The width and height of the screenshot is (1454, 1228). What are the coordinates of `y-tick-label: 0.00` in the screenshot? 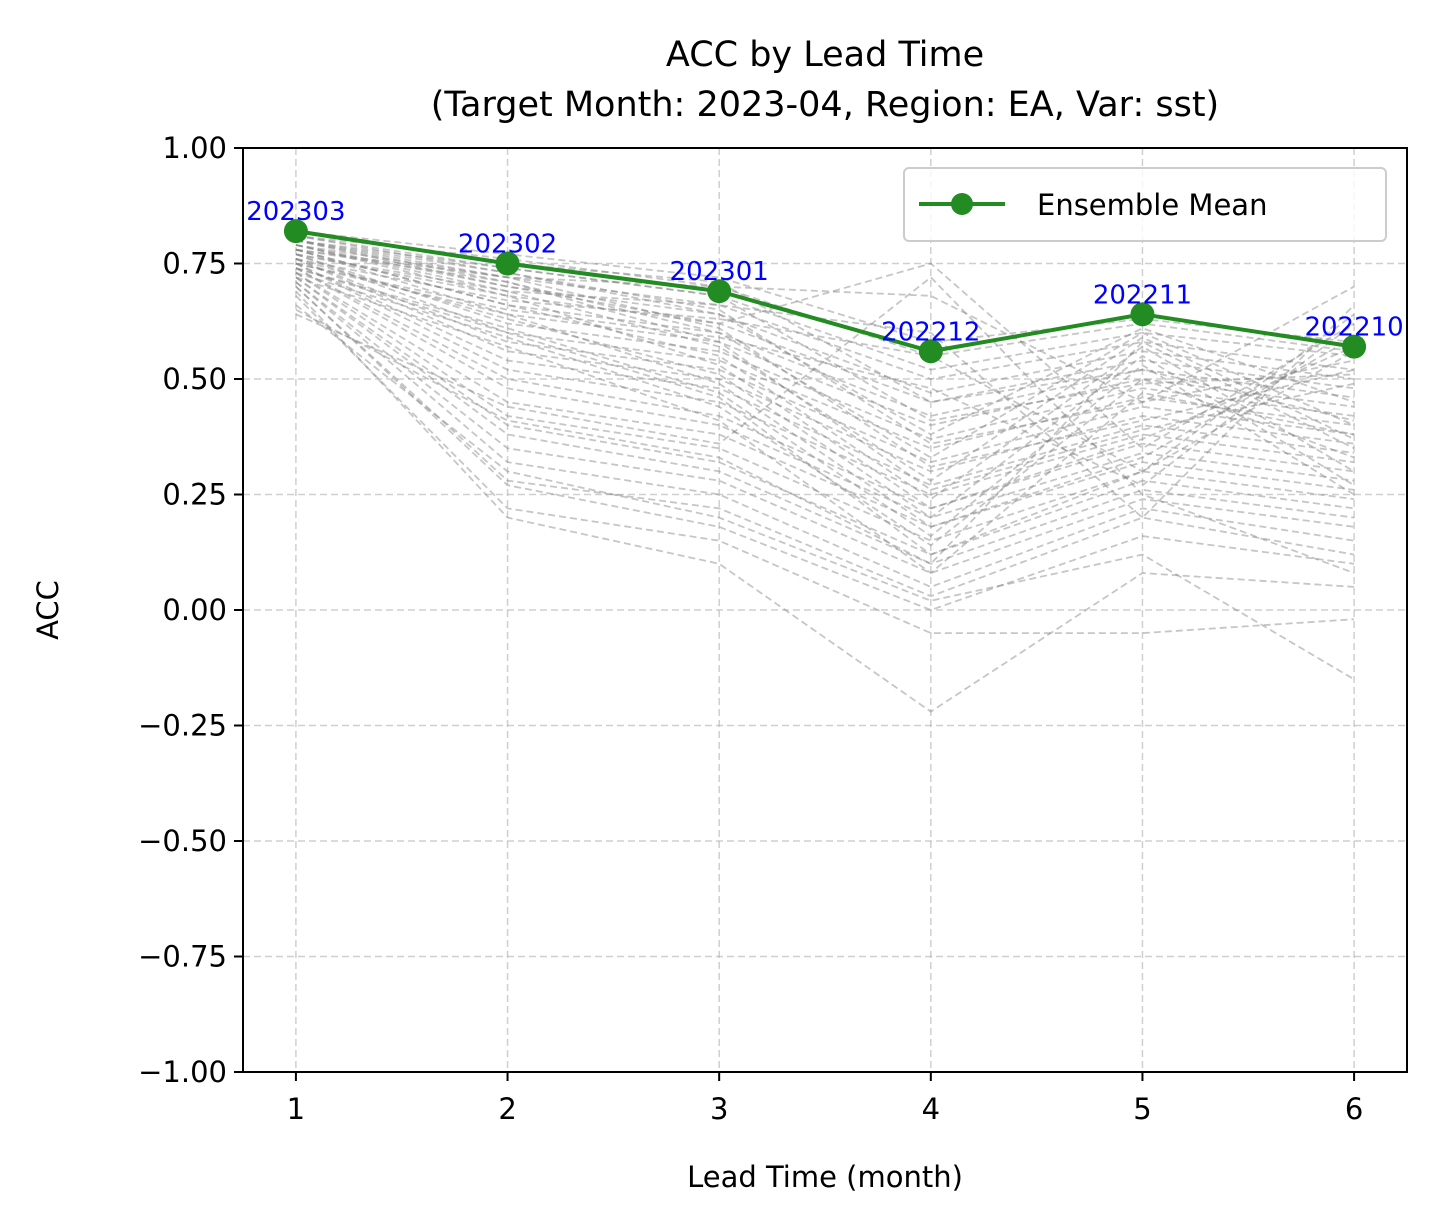 It's located at (194, 610).